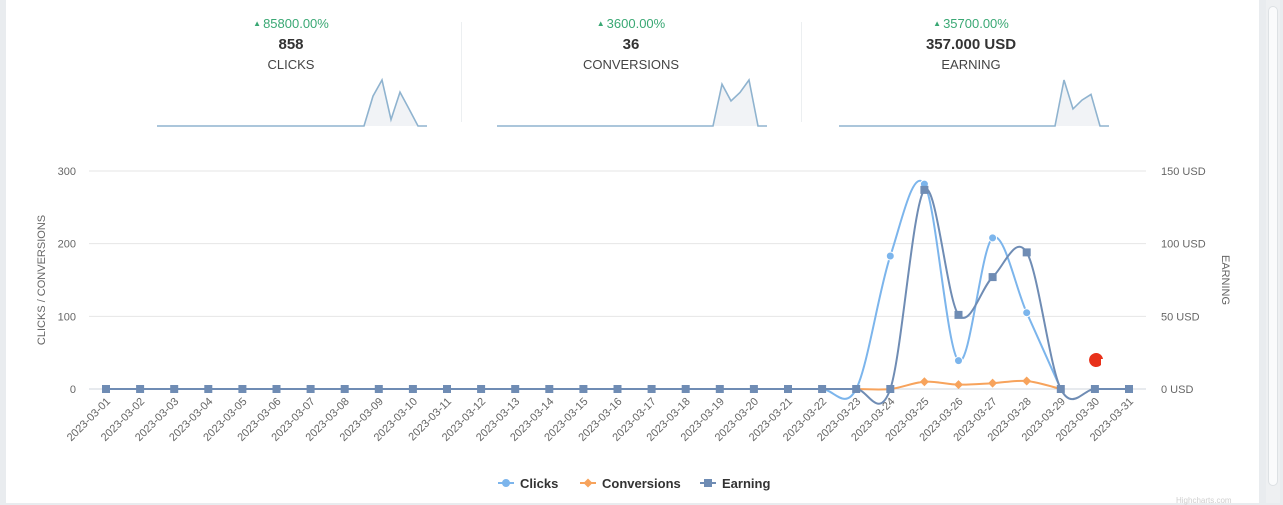 The width and height of the screenshot is (1283, 505). Describe the element at coordinates (631, 23) in the screenshot. I see `kpi-delta: ▲ 3600.00%` at that location.